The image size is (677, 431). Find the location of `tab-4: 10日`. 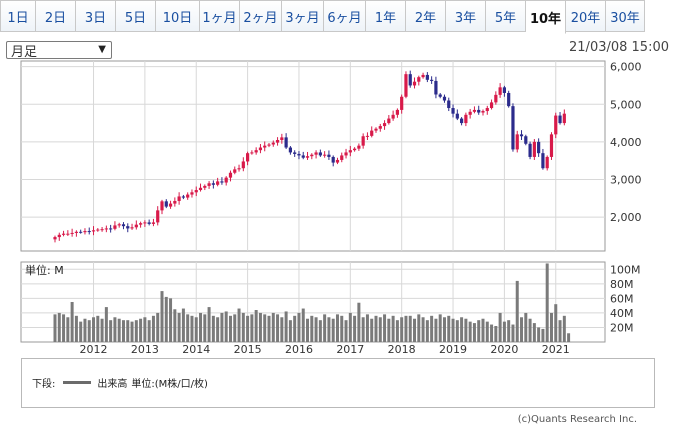

tab-4: 10日 is located at coordinates (178, 16).